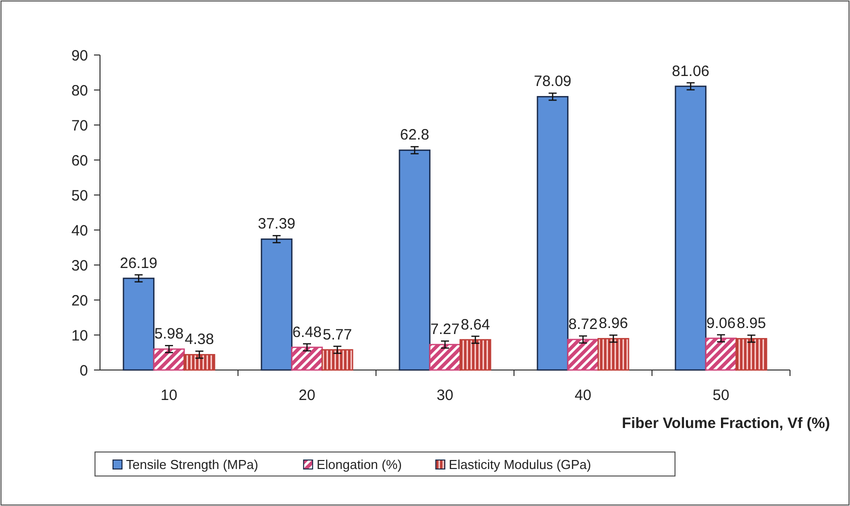 The height and width of the screenshot is (506, 850). I want to click on legend-label: Elongation (%), so click(359, 464).